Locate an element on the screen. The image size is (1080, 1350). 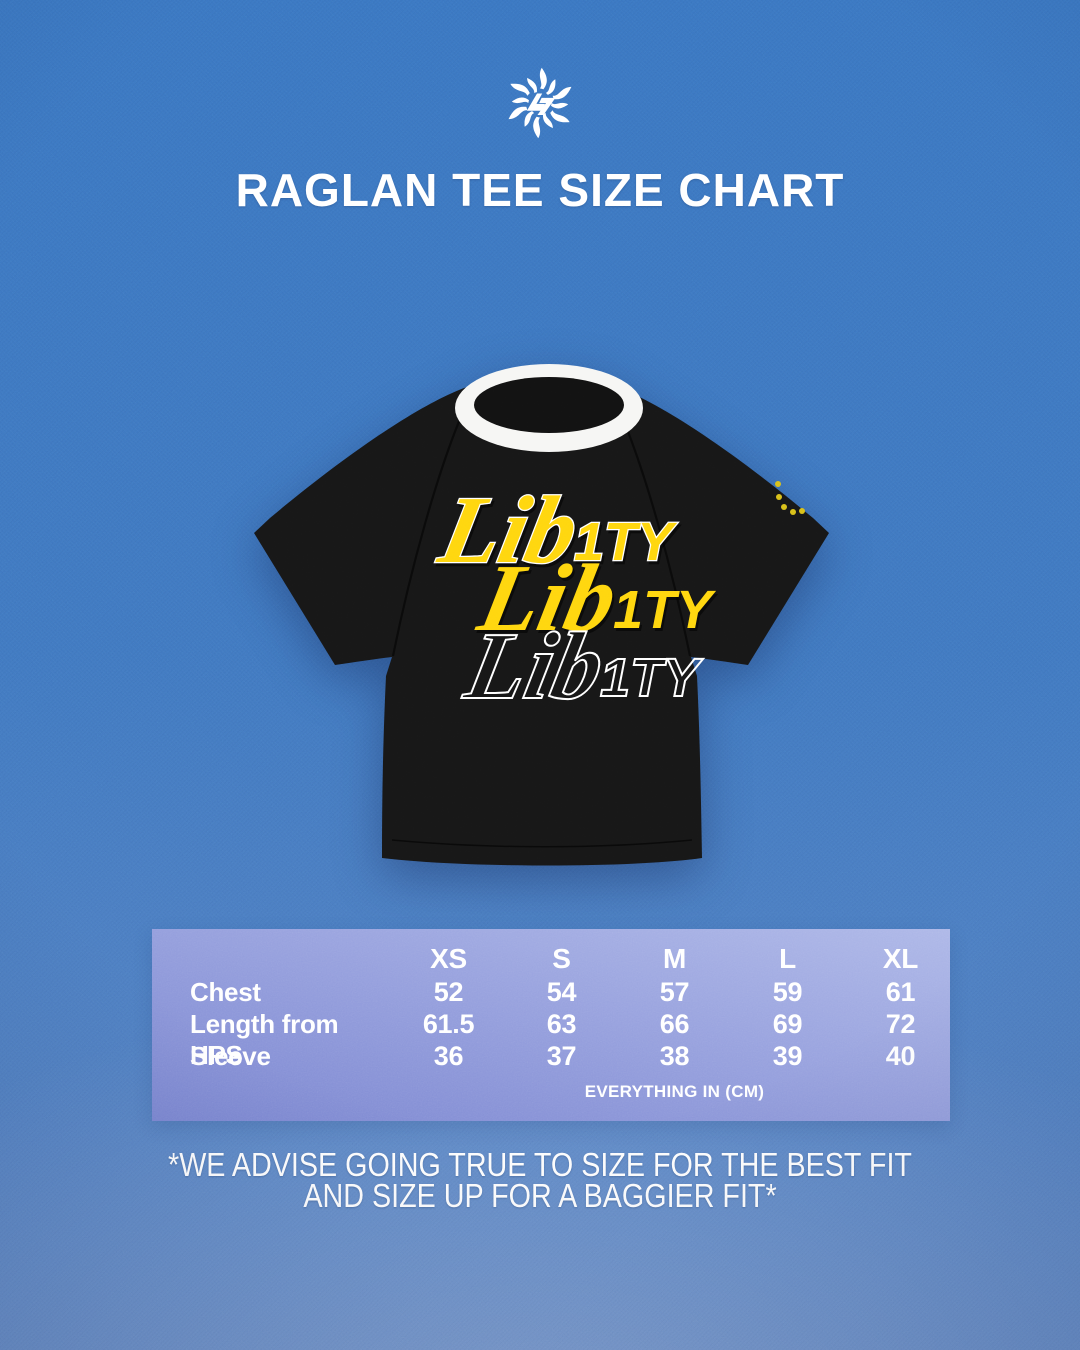
sun-logo-icon is located at coordinates (540, 103).